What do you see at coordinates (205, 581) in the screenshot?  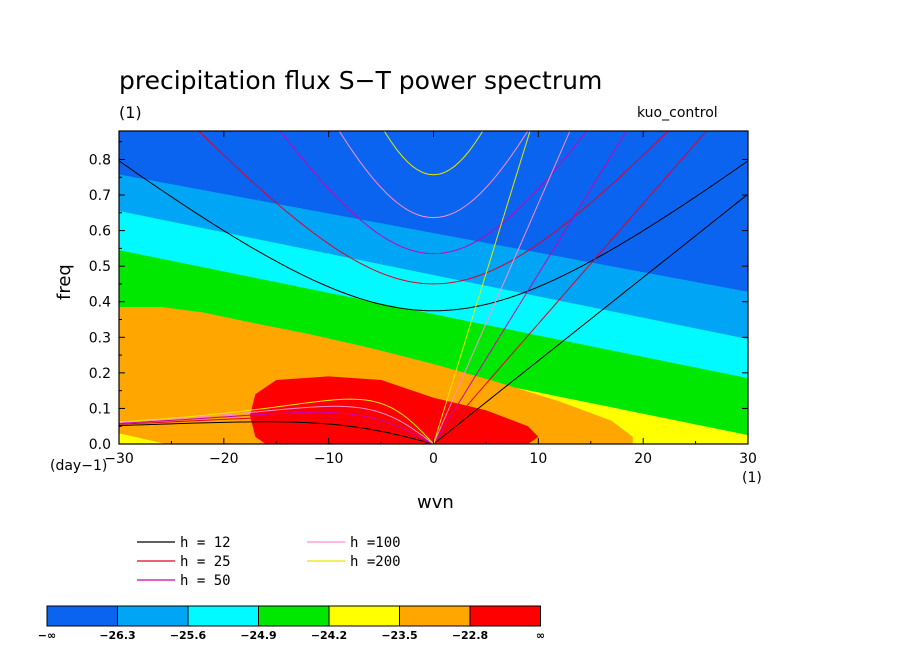 I see `legend-label-2: h = 50` at bounding box center [205, 581].